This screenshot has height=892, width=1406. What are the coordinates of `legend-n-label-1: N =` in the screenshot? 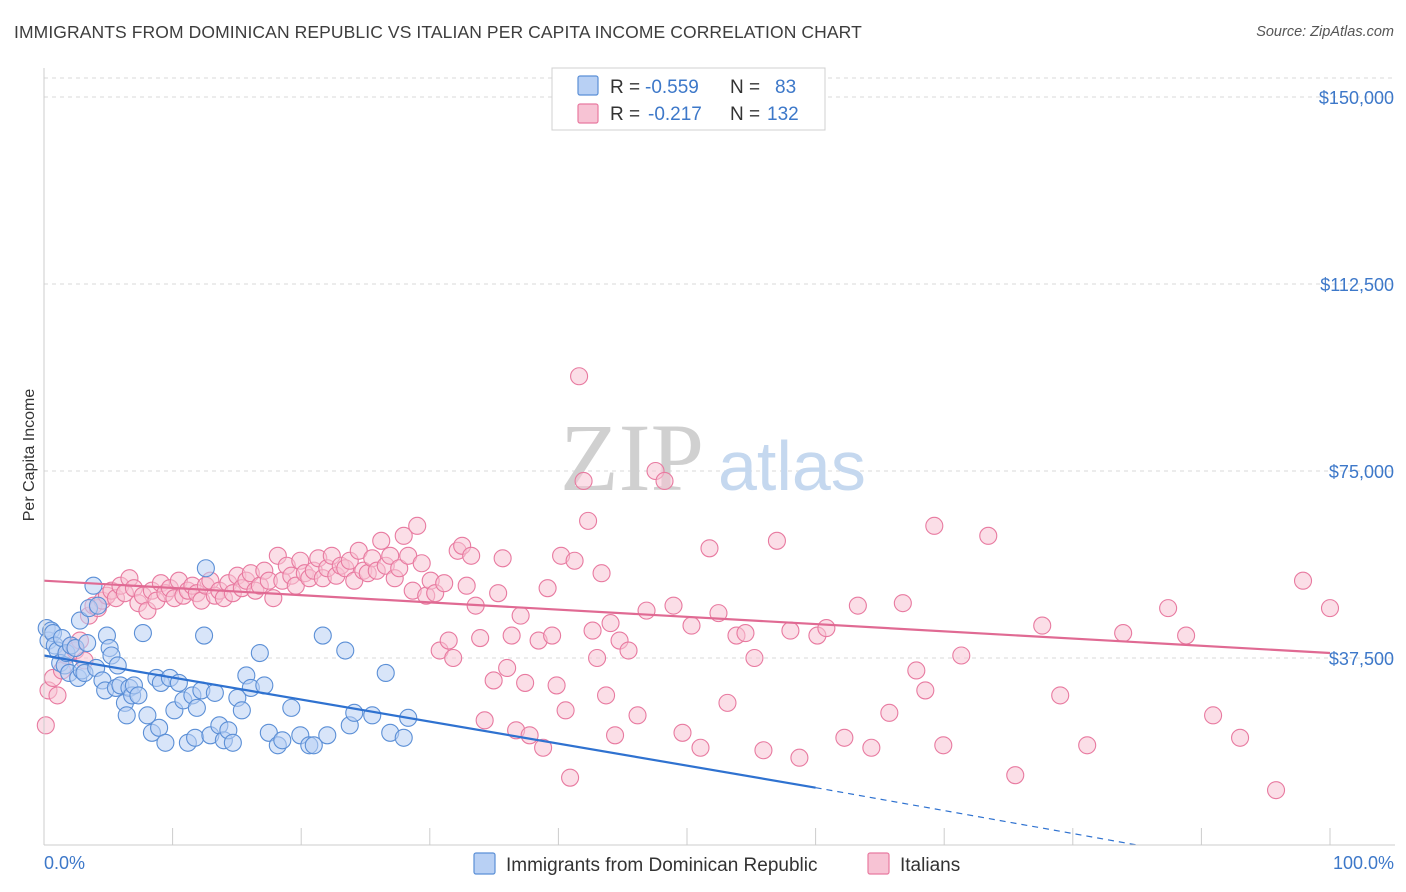 It's located at (745, 87).